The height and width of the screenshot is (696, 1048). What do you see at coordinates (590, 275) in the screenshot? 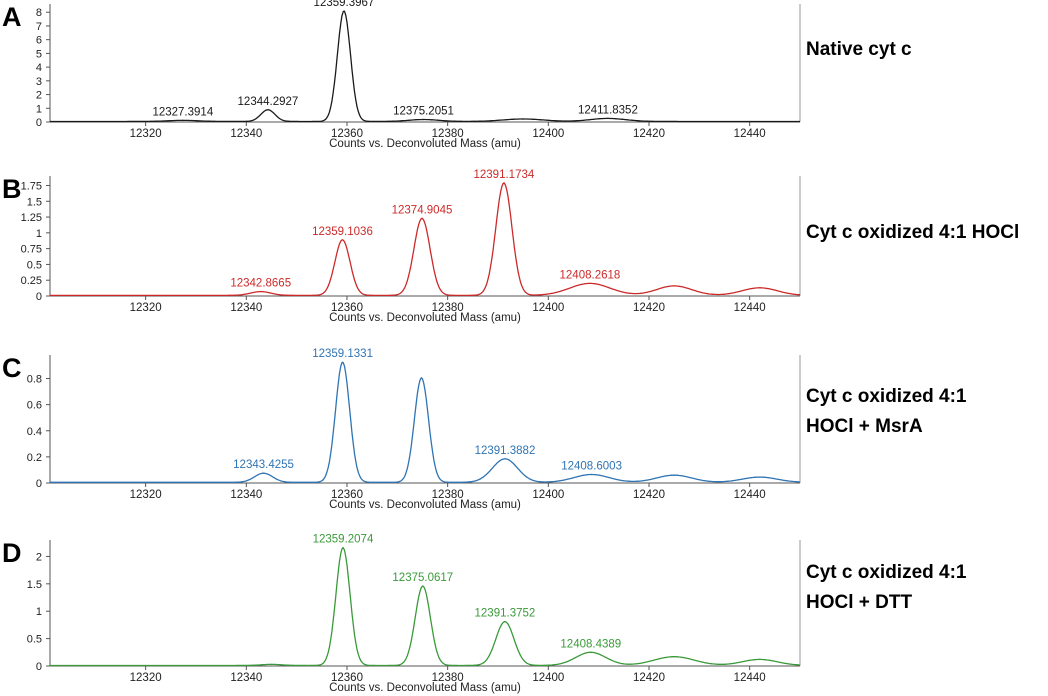
I see `peak-label: 12408.2618` at bounding box center [590, 275].